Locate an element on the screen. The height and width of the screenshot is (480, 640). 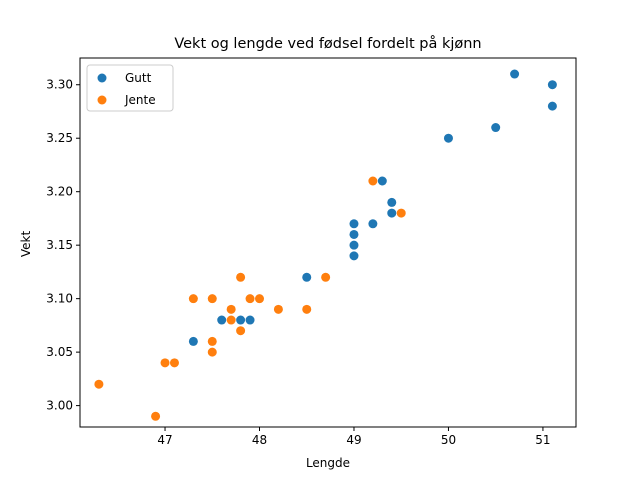
legend-label-gutt: Gutt is located at coordinates (138, 78).